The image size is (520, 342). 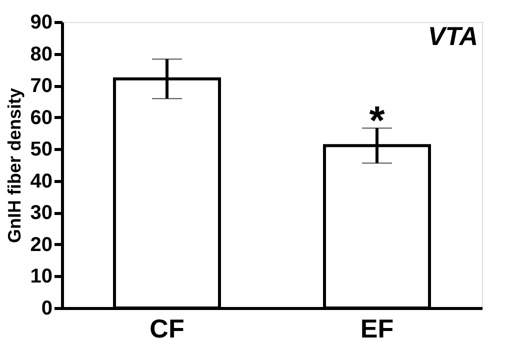 What do you see at coordinates (377, 121) in the screenshot?
I see `annotation: *` at bounding box center [377, 121].